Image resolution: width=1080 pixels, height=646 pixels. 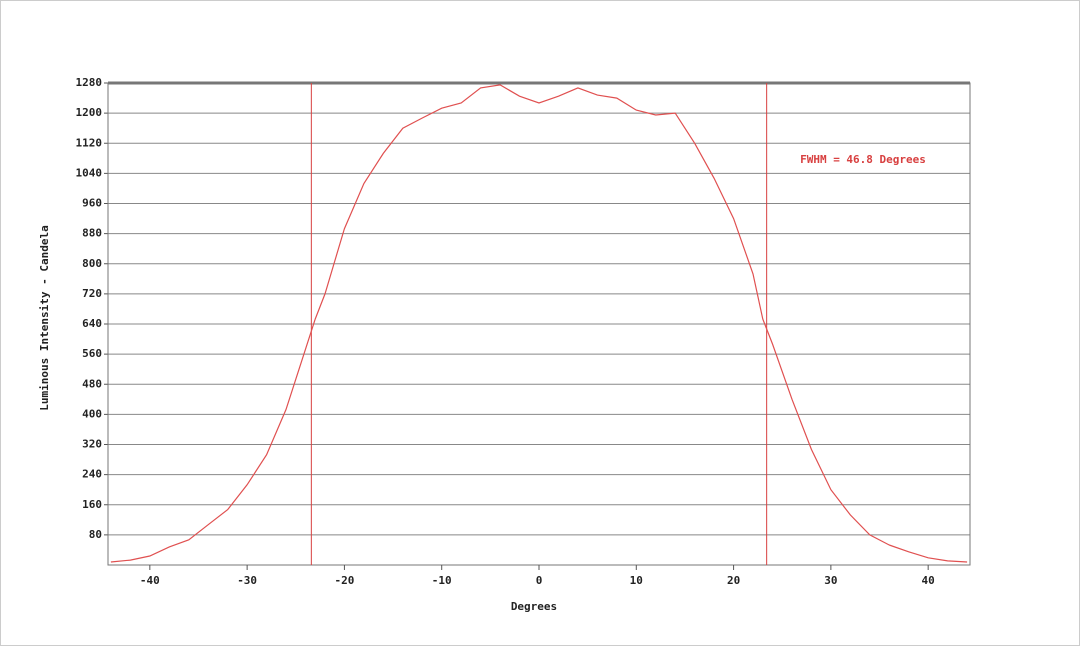 What do you see at coordinates (92, 383) in the screenshot?
I see `y-tick-label: 480` at bounding box center [92, 383].